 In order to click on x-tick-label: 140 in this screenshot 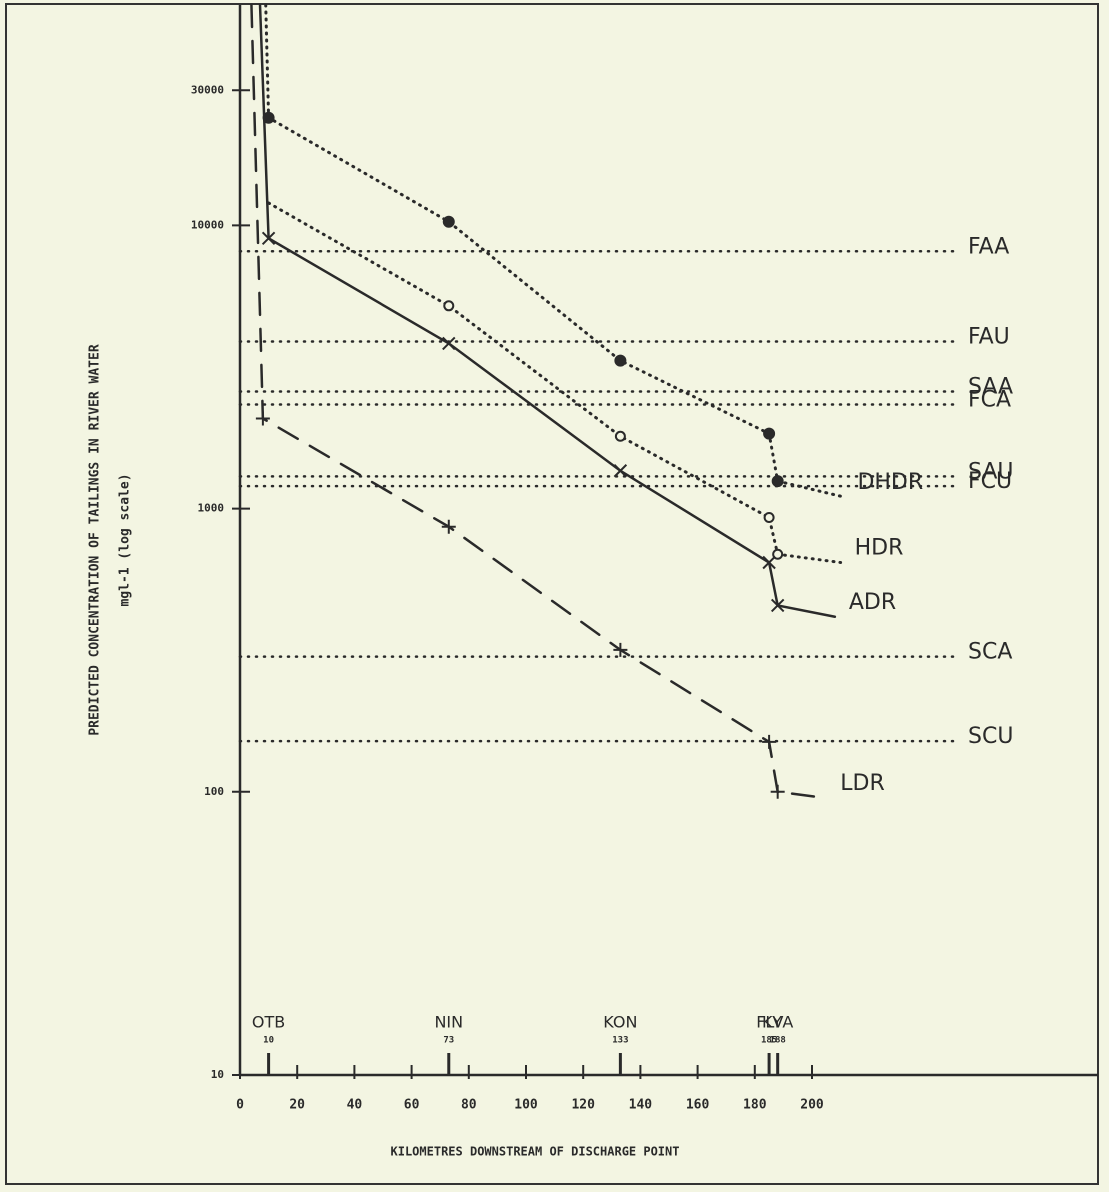, I will do `click(641, 1105)`.